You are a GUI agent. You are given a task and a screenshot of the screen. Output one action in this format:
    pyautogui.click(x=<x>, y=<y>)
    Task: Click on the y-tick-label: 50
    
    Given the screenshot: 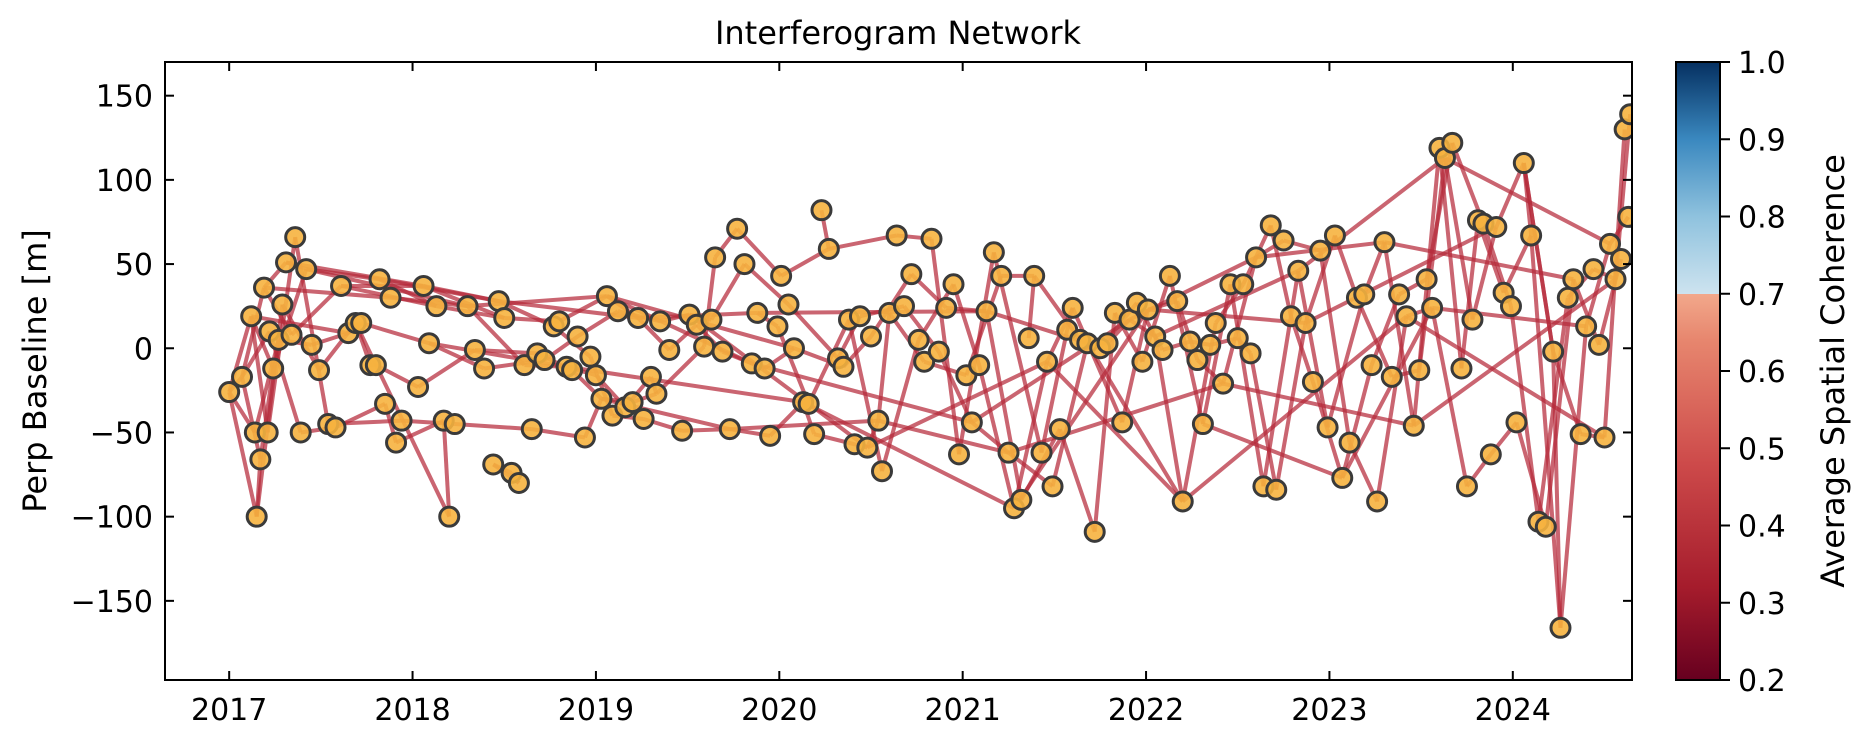 What is the action you would take?
    pyautogui.click(x=134, y=265)
    